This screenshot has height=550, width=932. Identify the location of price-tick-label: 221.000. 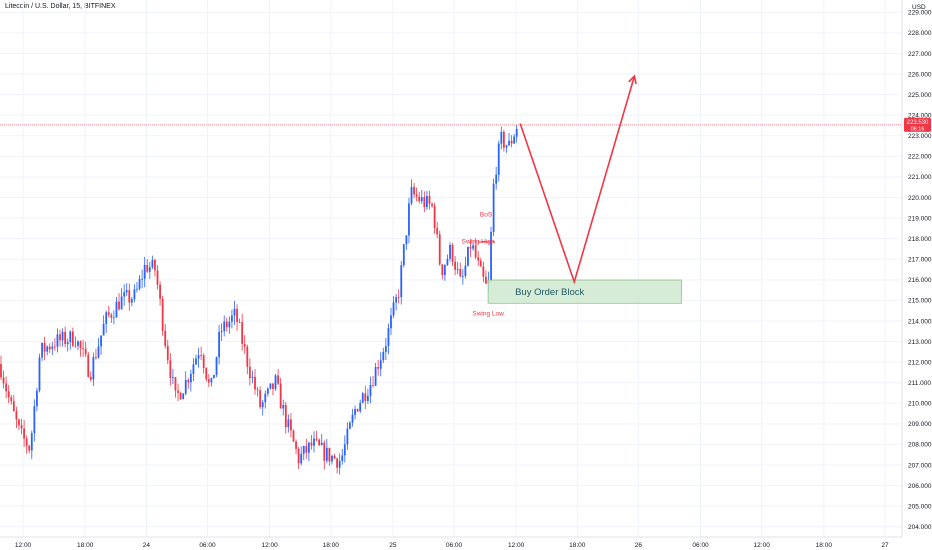
(920, 177).